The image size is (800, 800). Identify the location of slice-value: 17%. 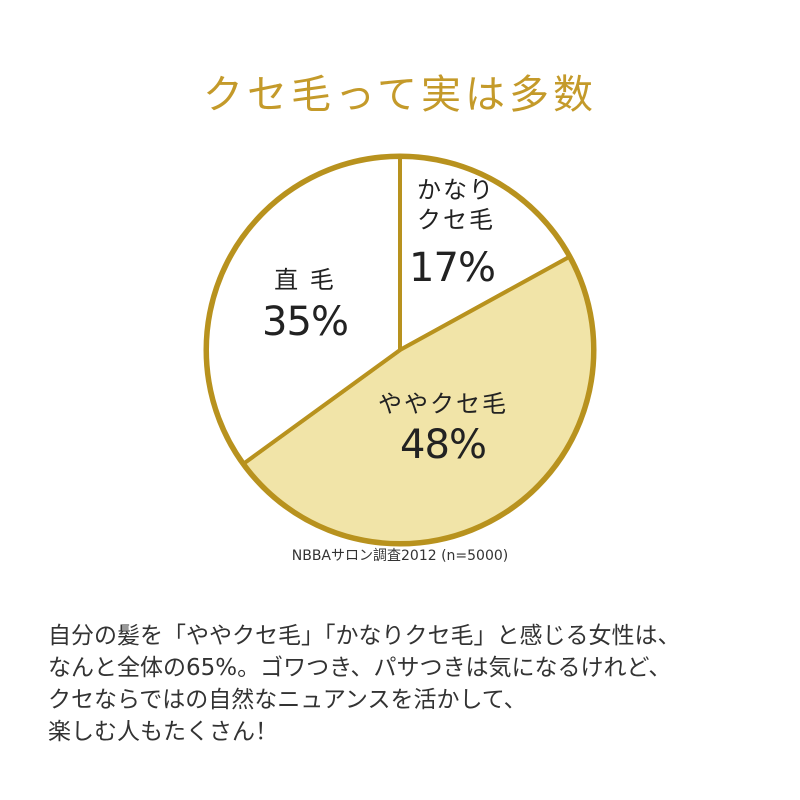
(452, 268).